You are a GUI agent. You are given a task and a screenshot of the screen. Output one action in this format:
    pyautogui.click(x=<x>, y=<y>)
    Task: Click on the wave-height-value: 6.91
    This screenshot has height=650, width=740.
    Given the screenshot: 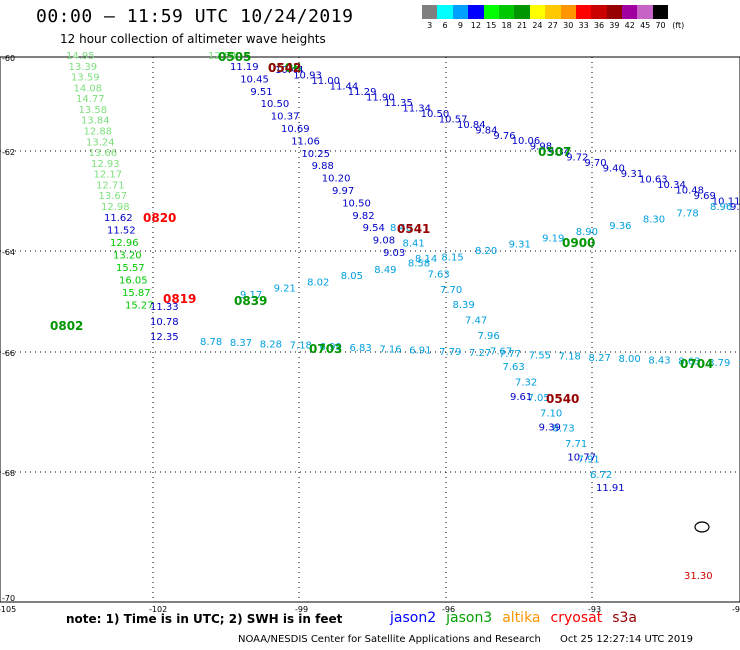 What is the action you would take?
    pyautogui.click(x=420, y=351)
    